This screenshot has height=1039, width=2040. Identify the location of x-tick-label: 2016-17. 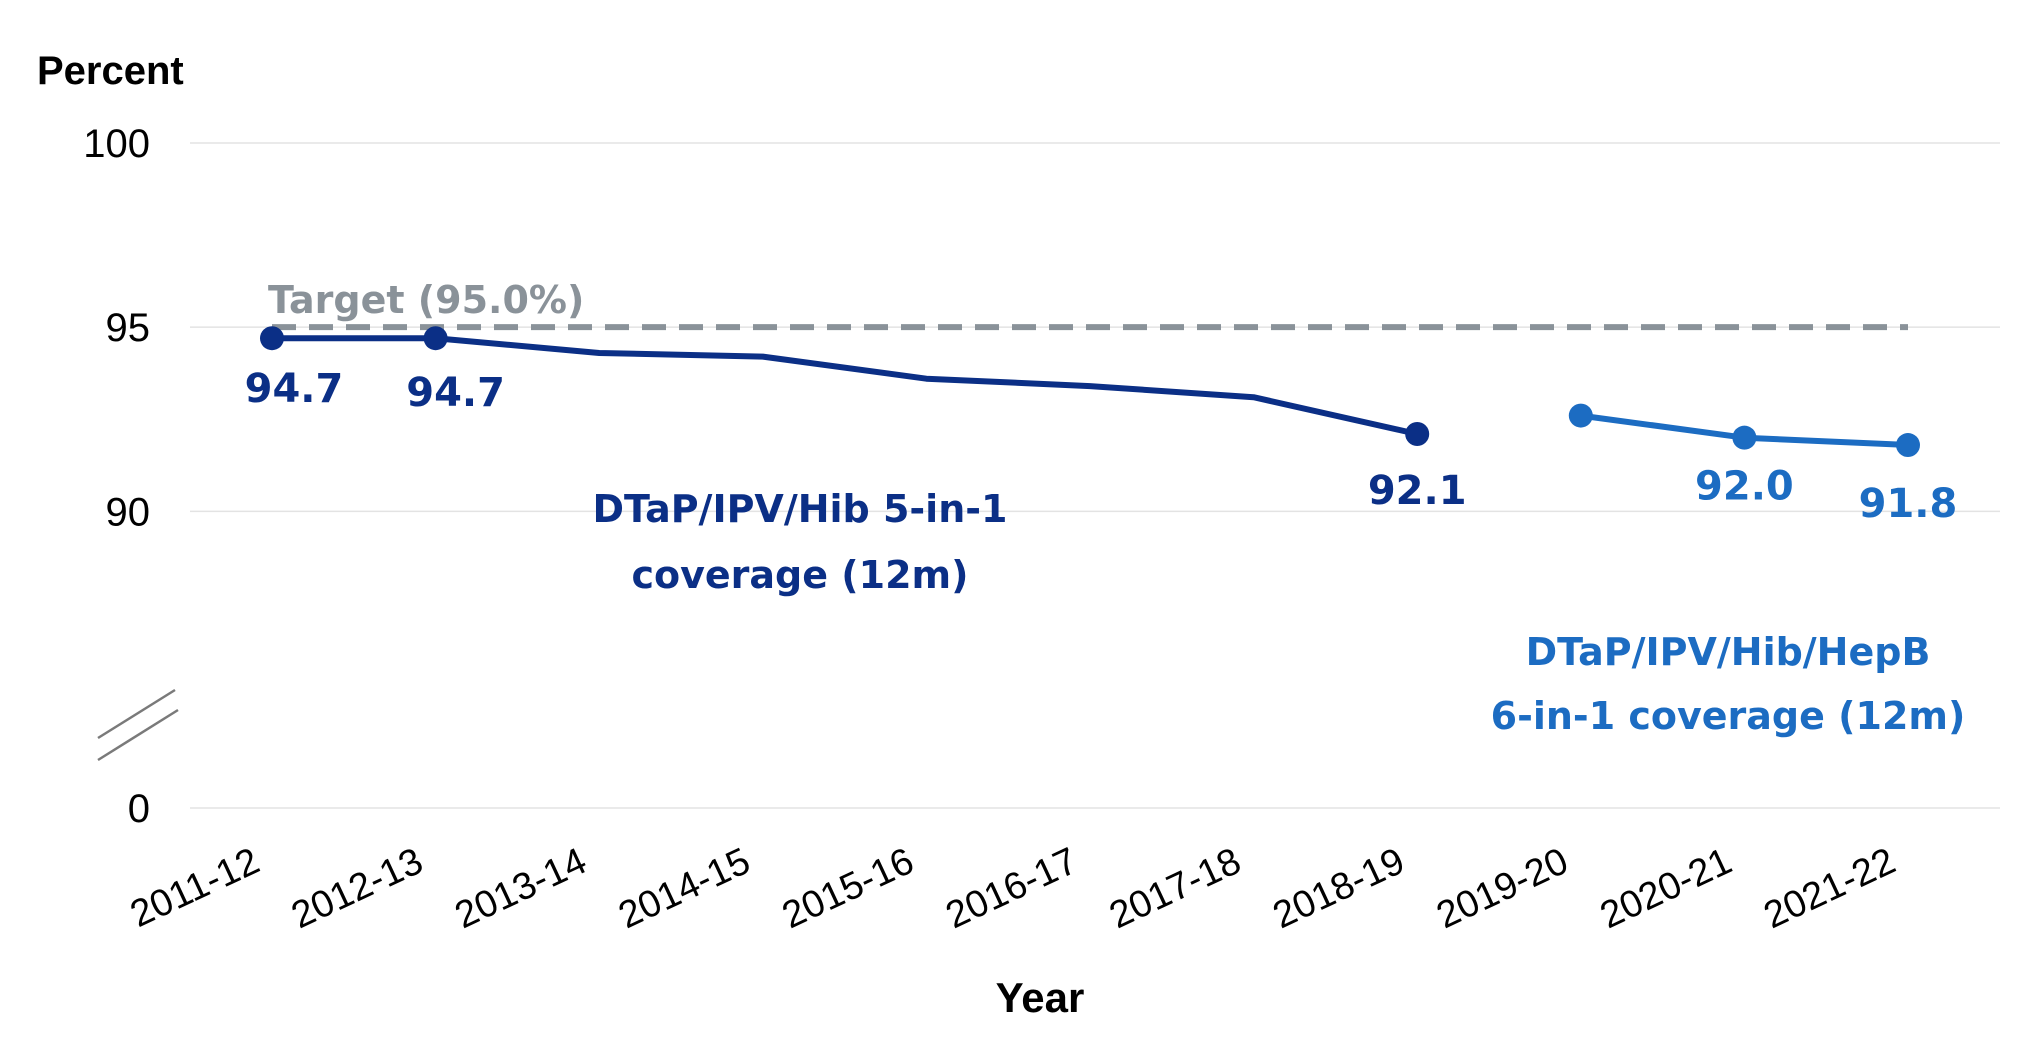
(1012, 888).